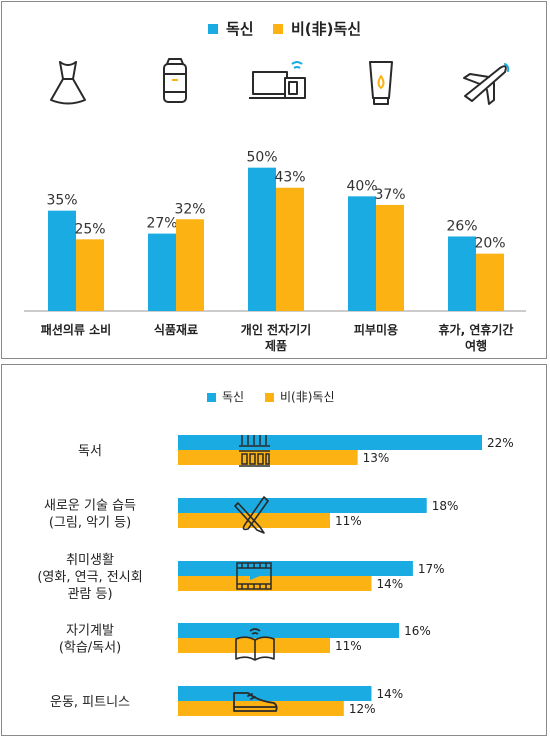 This screenshot has height=738, width=550. What do you see at coordinates (90, 631) in the screenshot?
I see `category-label-3: 자기계발` at bounding box center [90, 631].